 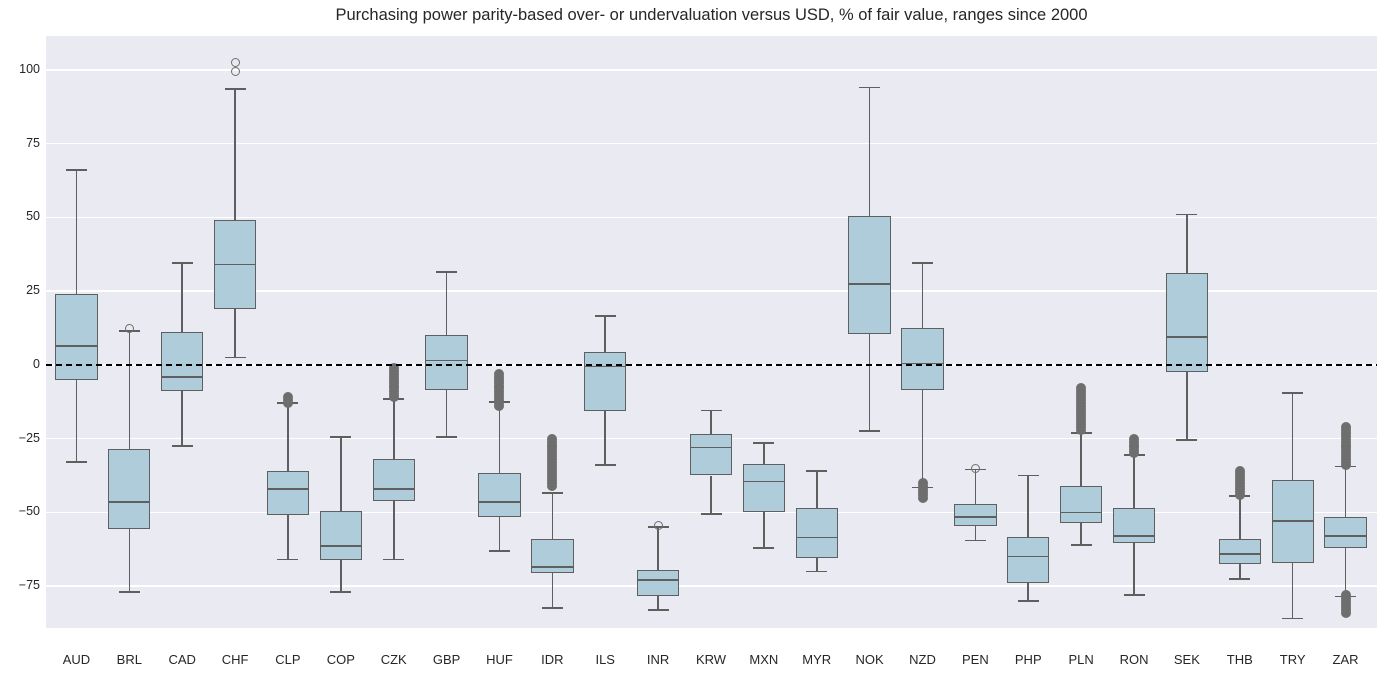 I want to click on x-tick-label-MYR: MYR, so click(x=817, y=659).